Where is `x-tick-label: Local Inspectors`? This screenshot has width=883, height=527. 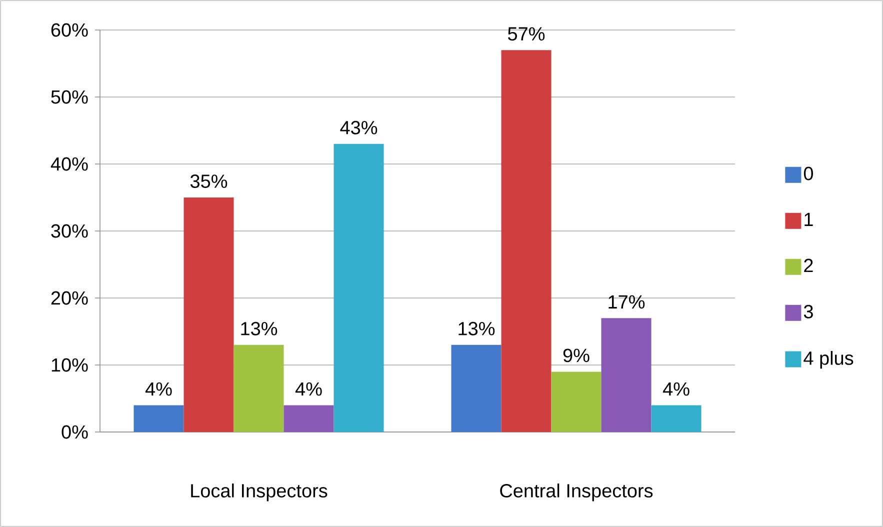 x-tick-label: Local Inspectors is located at coordinates (259, 493).